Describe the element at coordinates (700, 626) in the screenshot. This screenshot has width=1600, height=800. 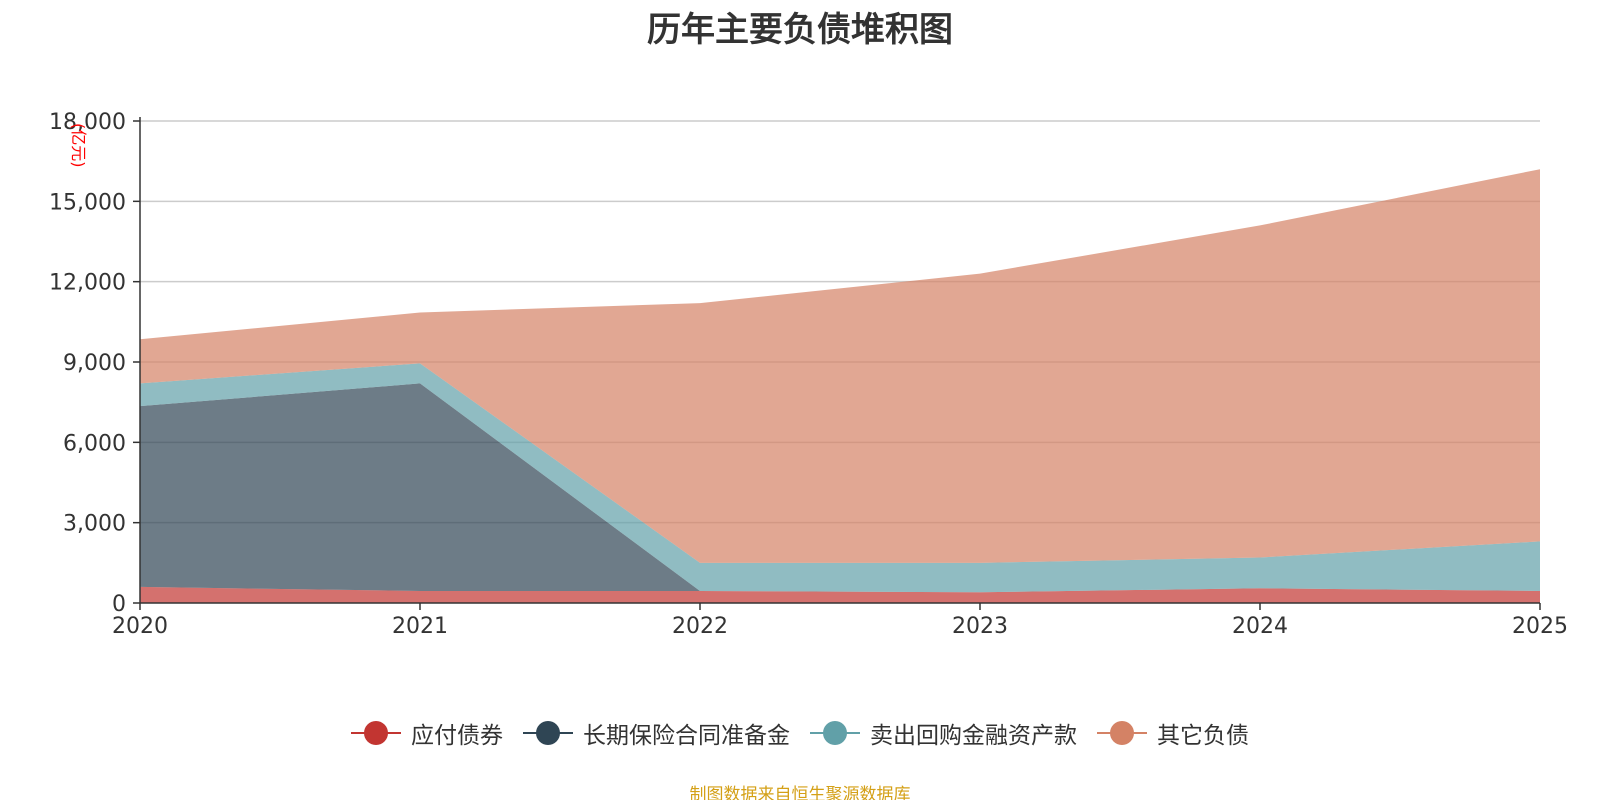
I see `x-tick-label: 2022` at that location.